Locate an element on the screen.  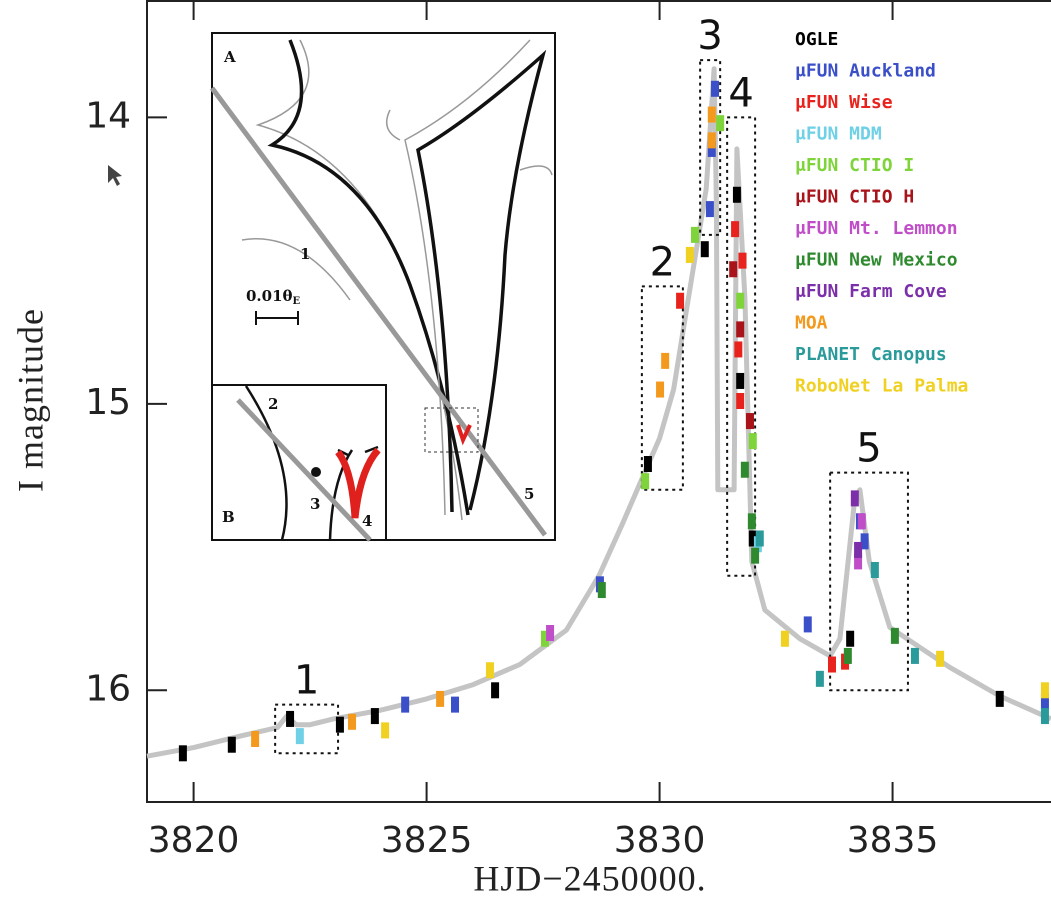
trajectory is located at coordinates (304, 470).